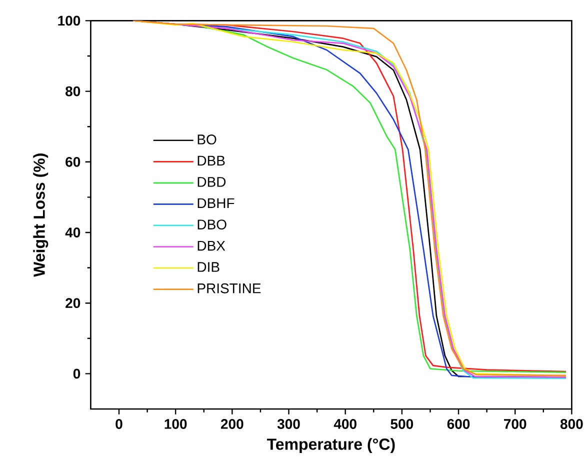 This screenshot has width=588, height=470. Describe the element at coordinates (458, 424) in the screenshot. I see `x-tick-label: 600` at that location.